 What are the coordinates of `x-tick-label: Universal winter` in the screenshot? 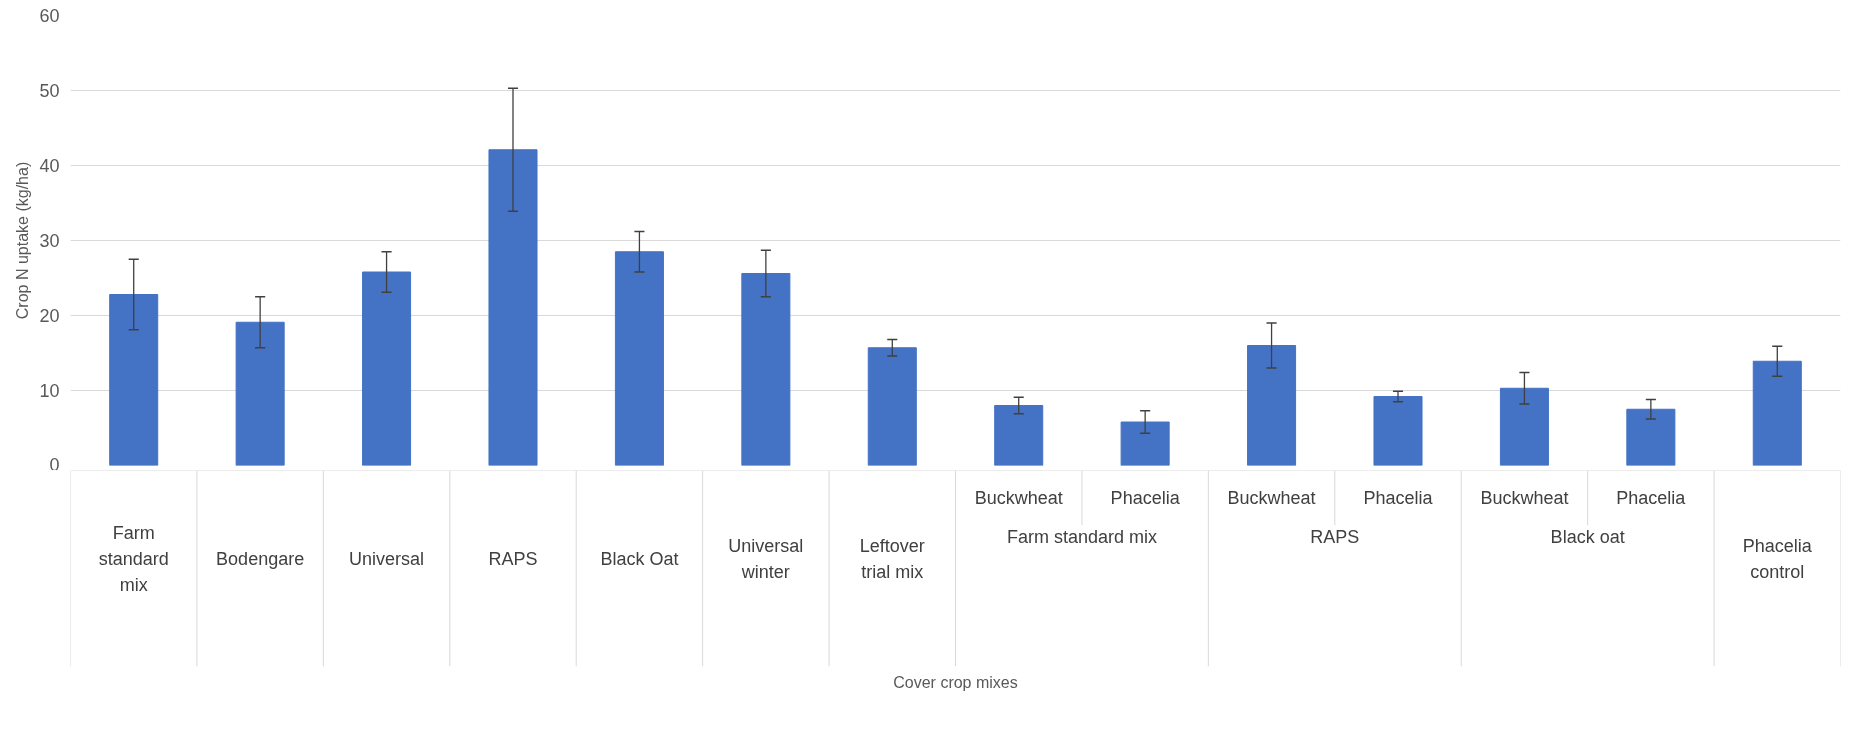 It's located at (766, 558).